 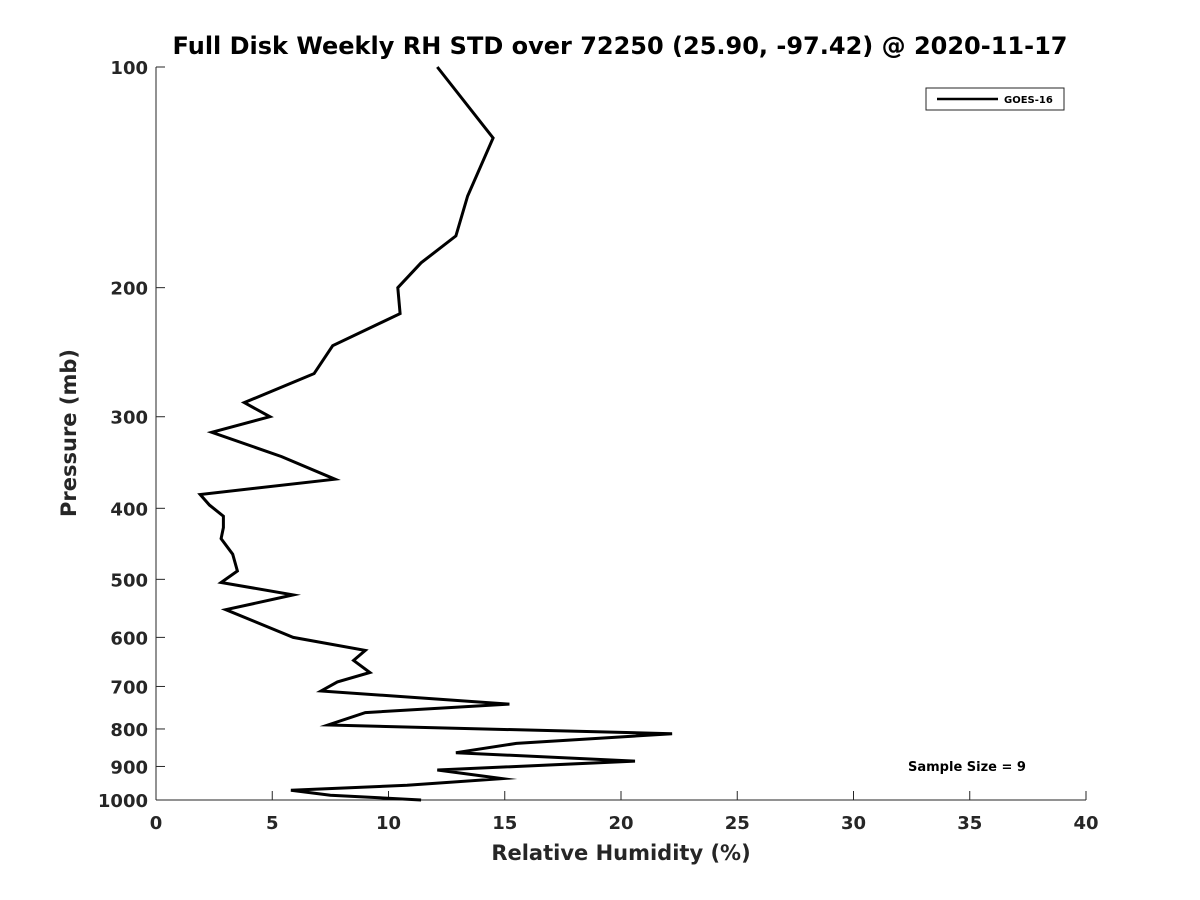 I want to click on y-tick-label-900: 900, so click(x=129, y=767).